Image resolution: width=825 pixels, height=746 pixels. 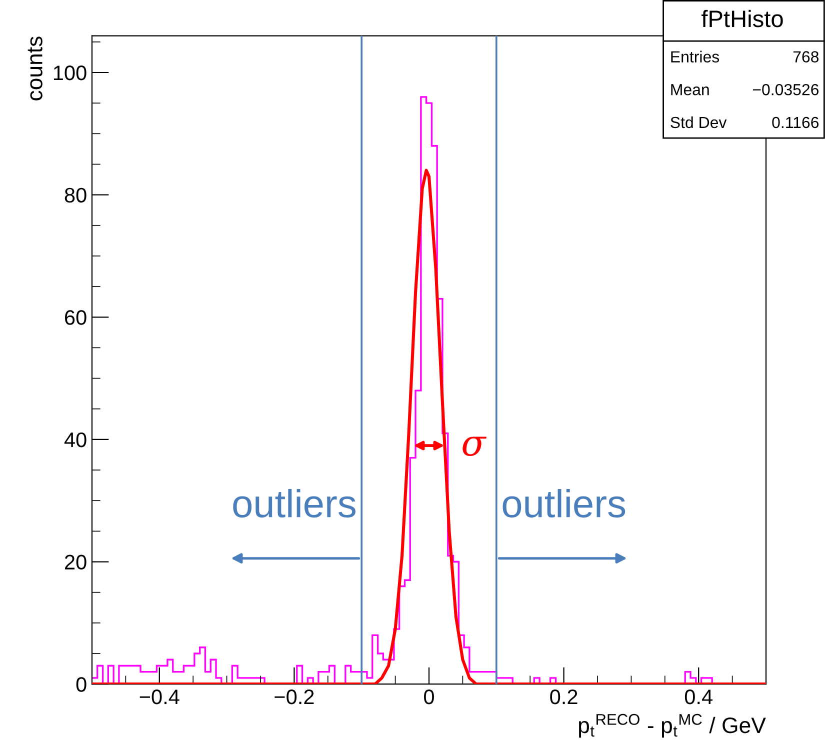 What do you see at coordinates (75, 195) in the screenshot?
I see `y-tick-label: 80` at bounding box center [75, 195].